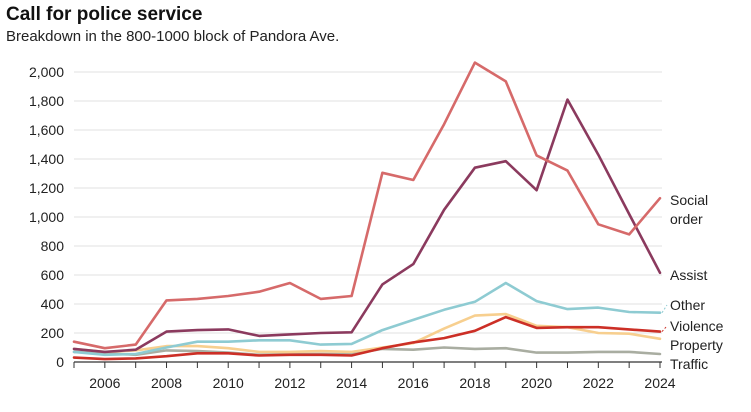 This screenshot has width=751, height=412. I want to click on series-label-other: Other, so click(687, 305).